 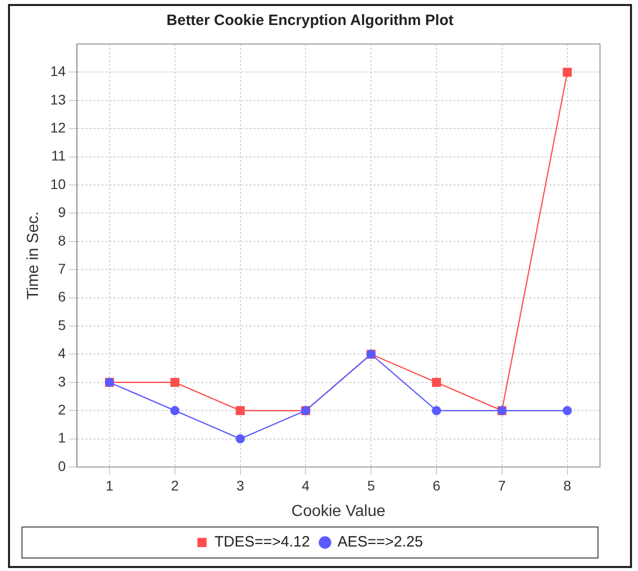 I want to click on x-tick-label: 3, so click(x=240, y=485).